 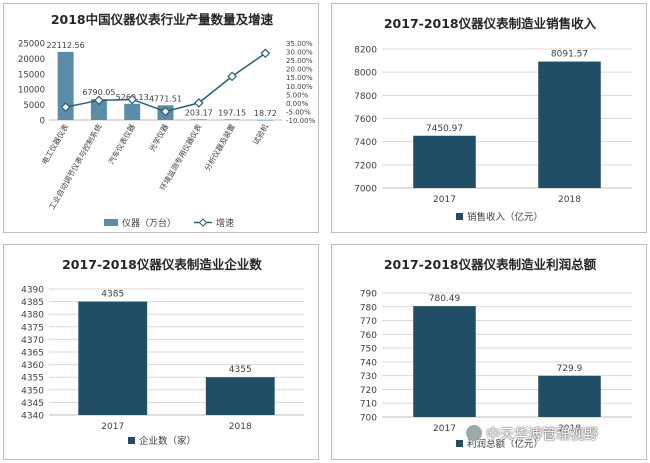 I want to click on y-tick-label: 0, so click(x=42, y=122).